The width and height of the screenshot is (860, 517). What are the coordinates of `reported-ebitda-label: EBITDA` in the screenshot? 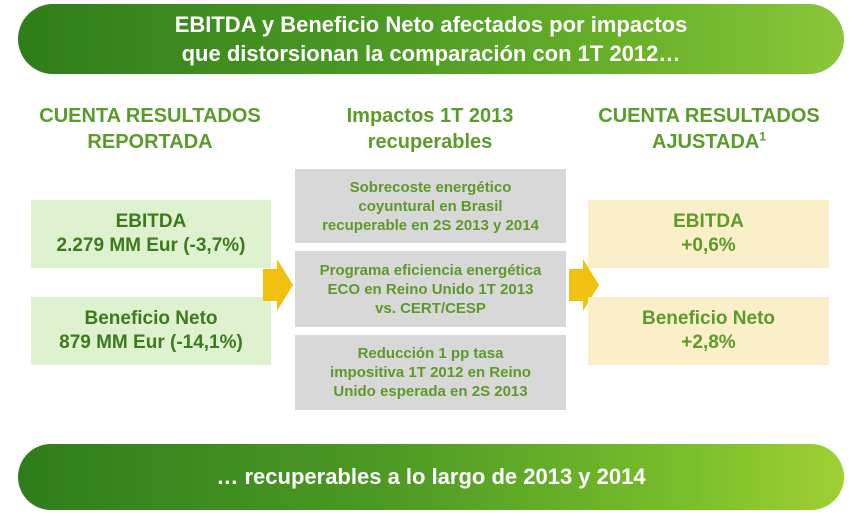 It's located at (151, 221).